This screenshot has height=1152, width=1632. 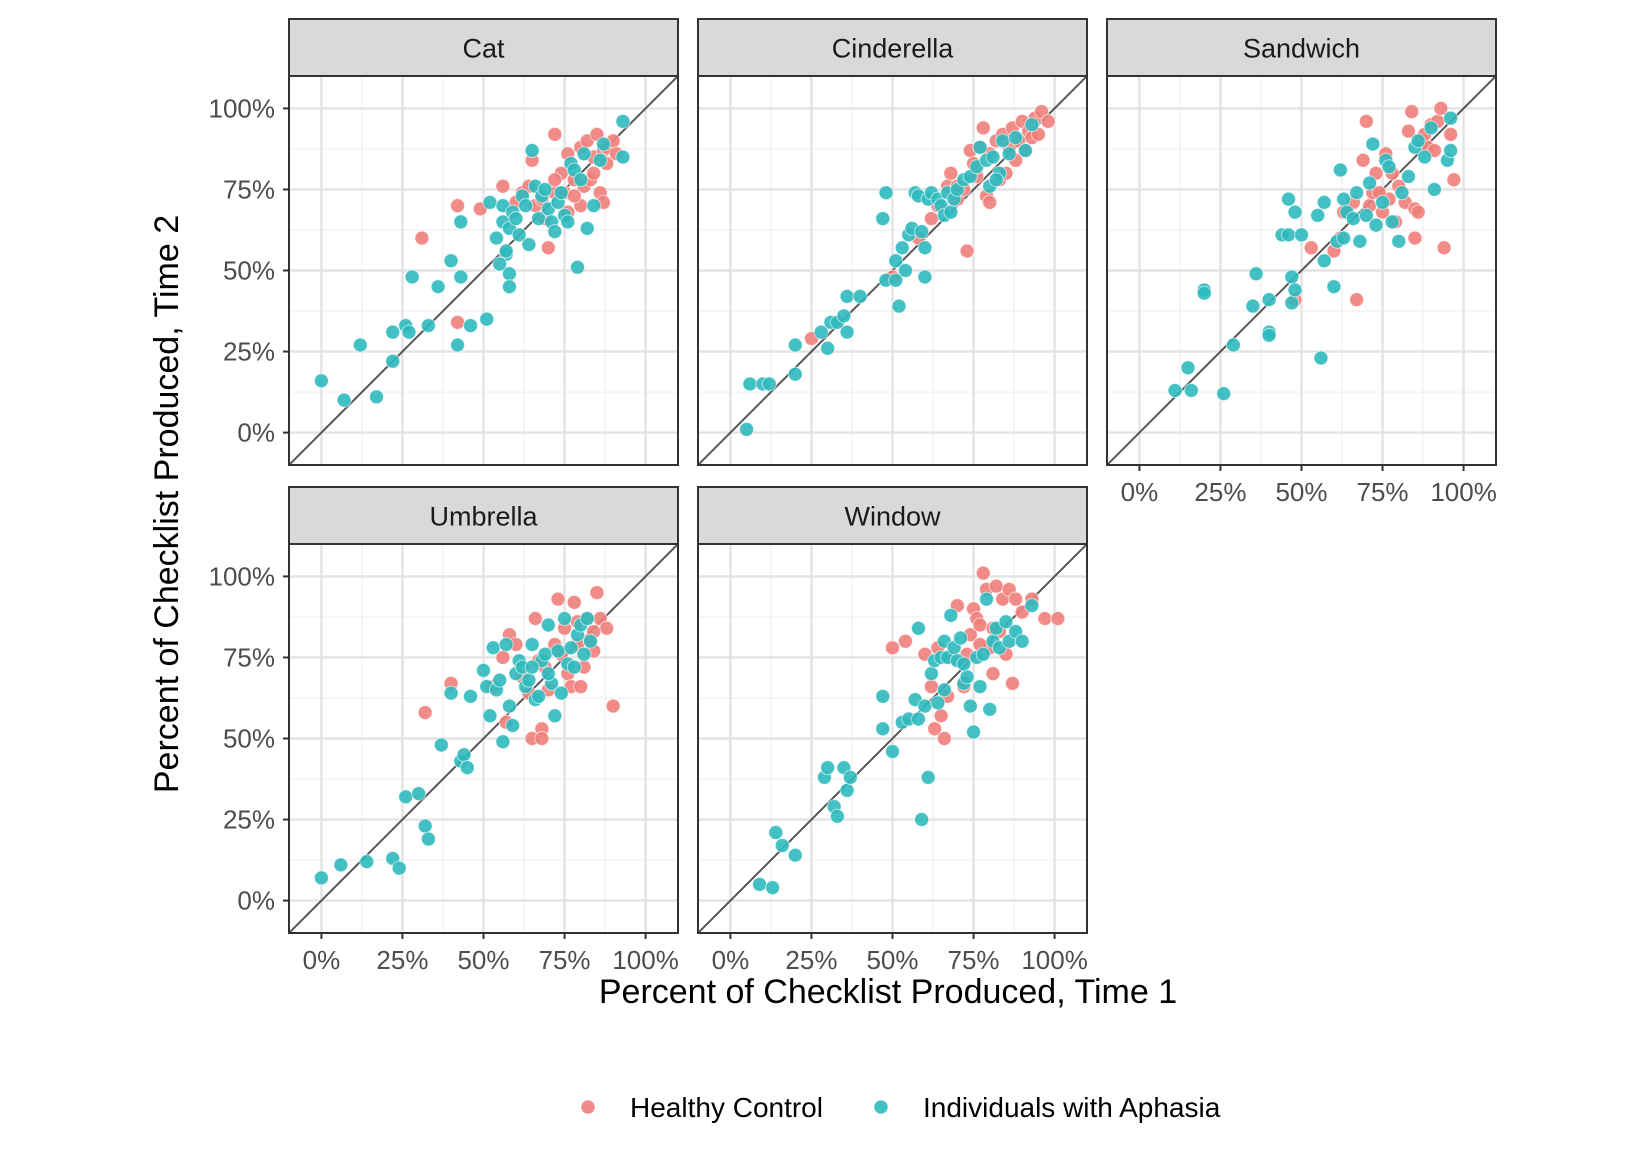 What do you see at coordinates (1301, 47) in the screenshot?
I see `strip-sandwich` at bounding box center [1301, 47].